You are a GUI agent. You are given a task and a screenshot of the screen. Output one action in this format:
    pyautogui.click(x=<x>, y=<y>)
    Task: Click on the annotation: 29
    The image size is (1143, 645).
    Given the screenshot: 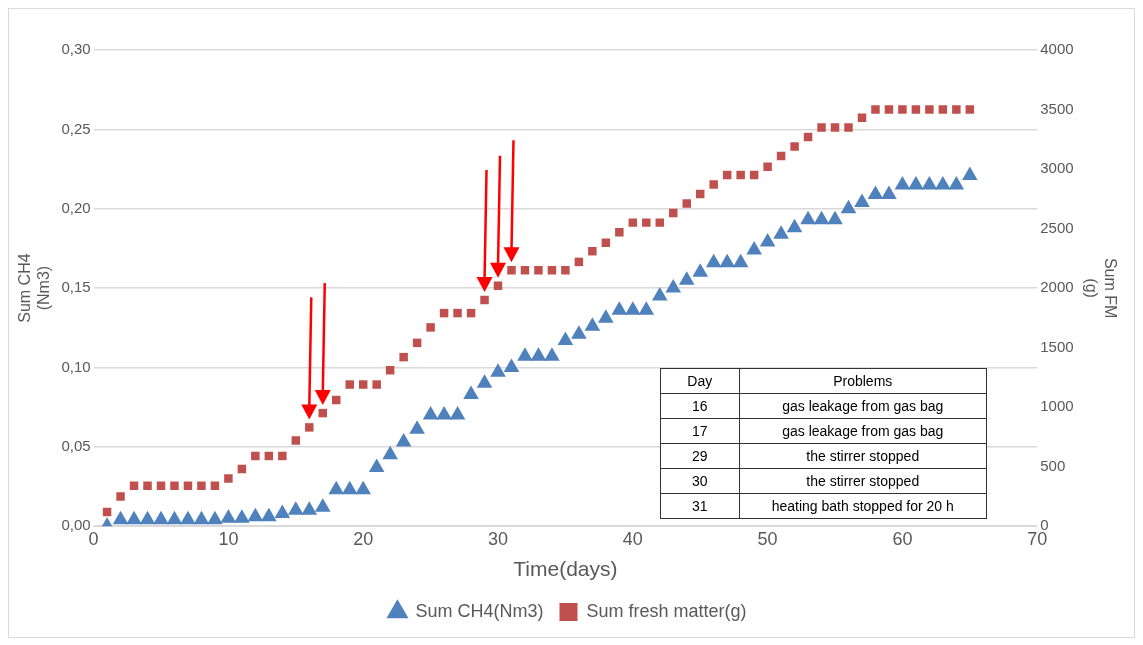 What is the action you would take?
    pyautogui.click(x=700, y=456)
    